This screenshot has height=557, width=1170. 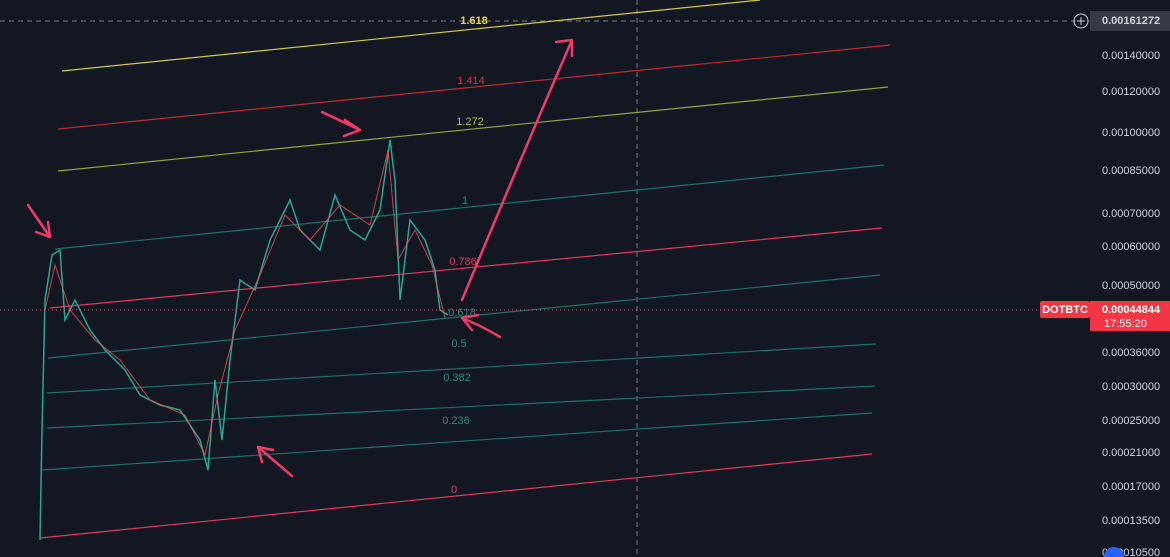 What do you see at coordinates (474, 21) in the screenshot?
I see `fib-label: 1.618` at bounding box center [474, 21].